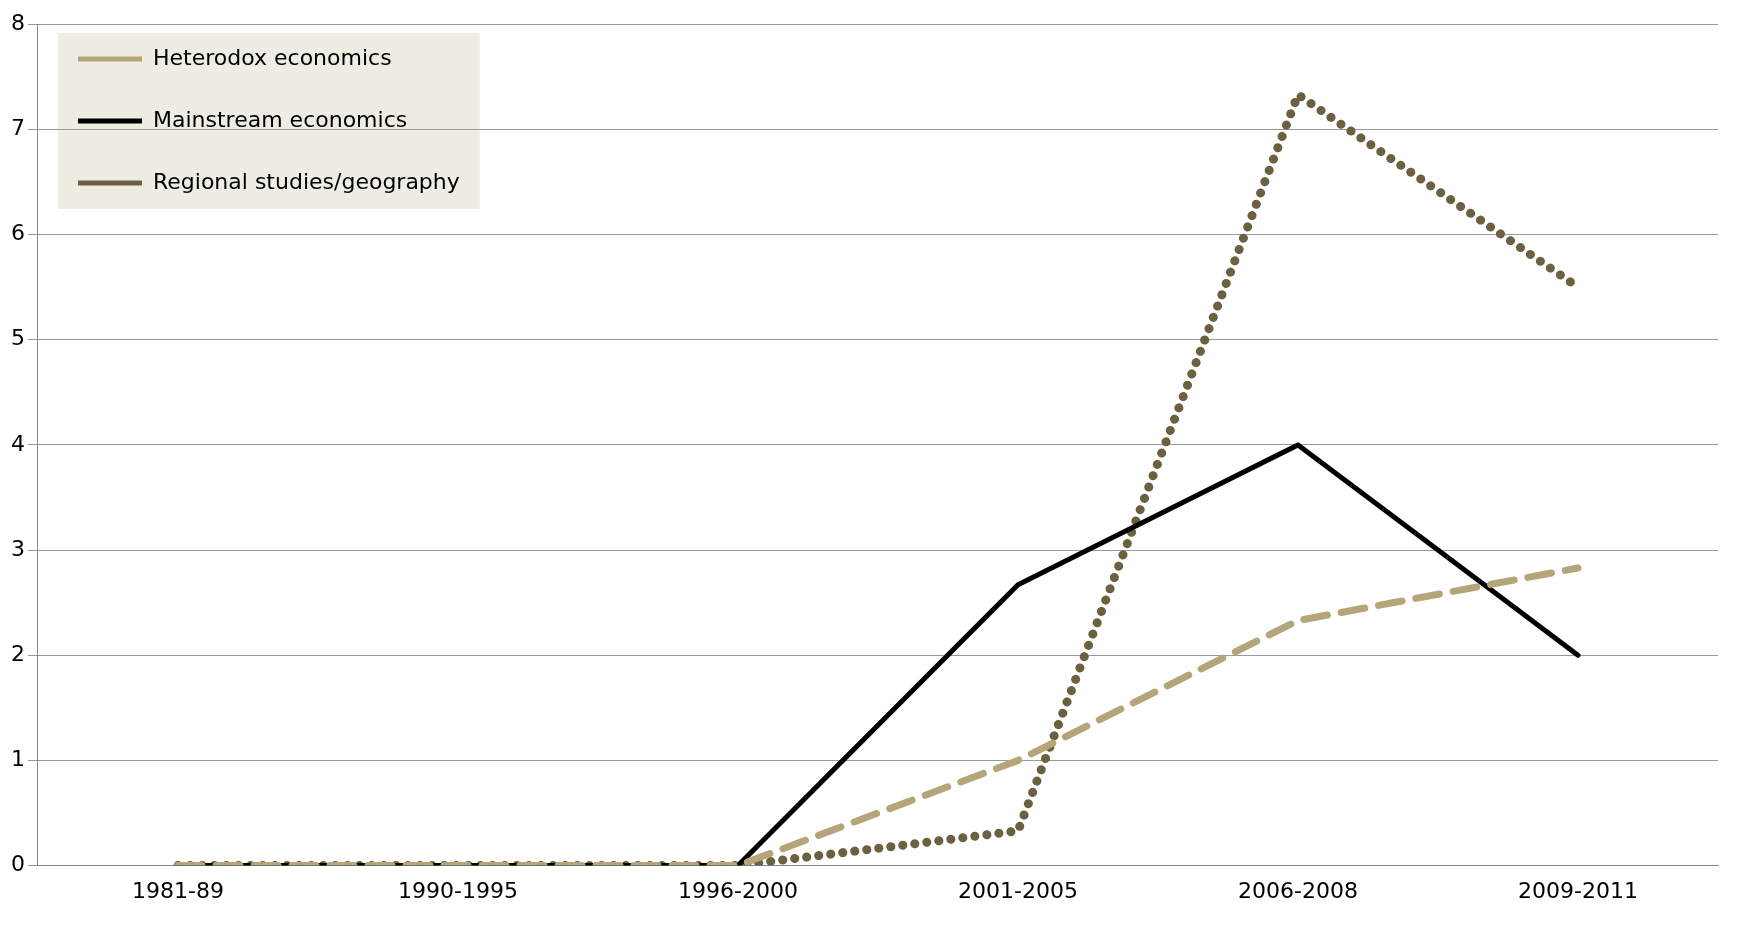  What do you see at coordinates (18, 233) in the screenshot?
I see `y-tick-label: 6` at bounding box center [18, 233].